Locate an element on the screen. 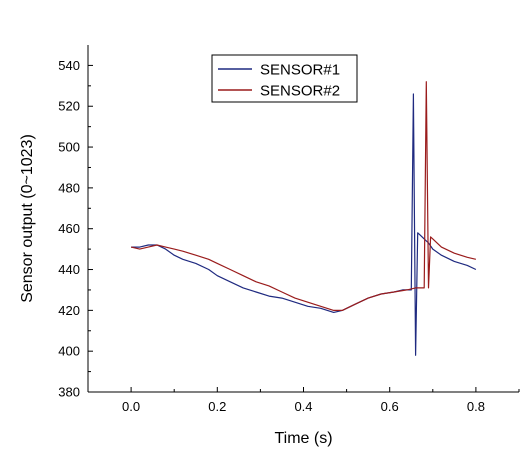  y-tick-label: 540 is located at coordinates (69, 65).